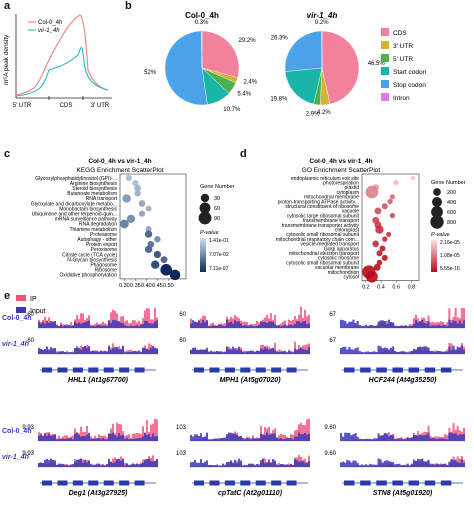 The width and height of the screenshot is (474, 510). Describe the element at coordinates (352, 188) in the screenshot. I see `go-category-label: plastid` at that location.